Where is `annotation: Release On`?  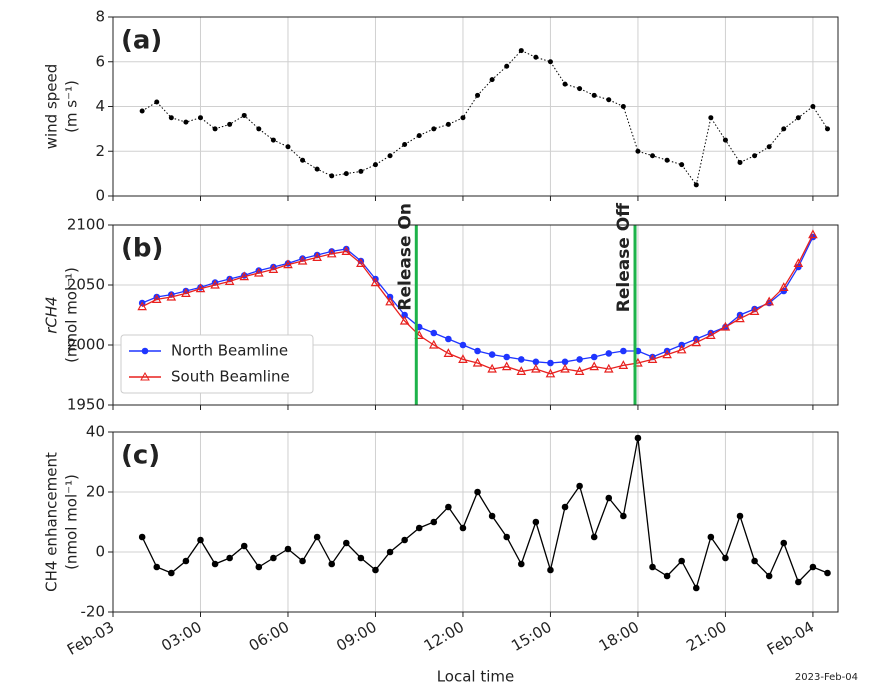
annotation: Release On is located at coordinates (405, 257).